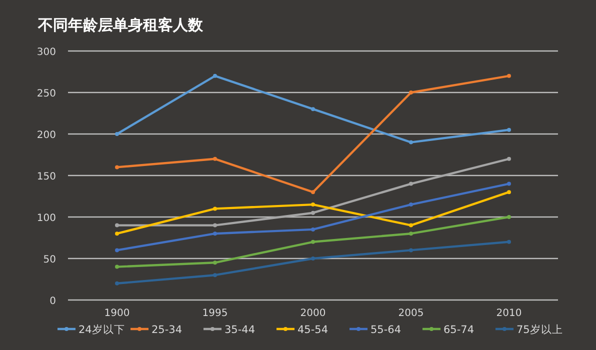  What do you see at coordinates (120, 25) in the screenshot?
I see `title: 不同年龄层单身租客人数` at bounding box center [120, 25].